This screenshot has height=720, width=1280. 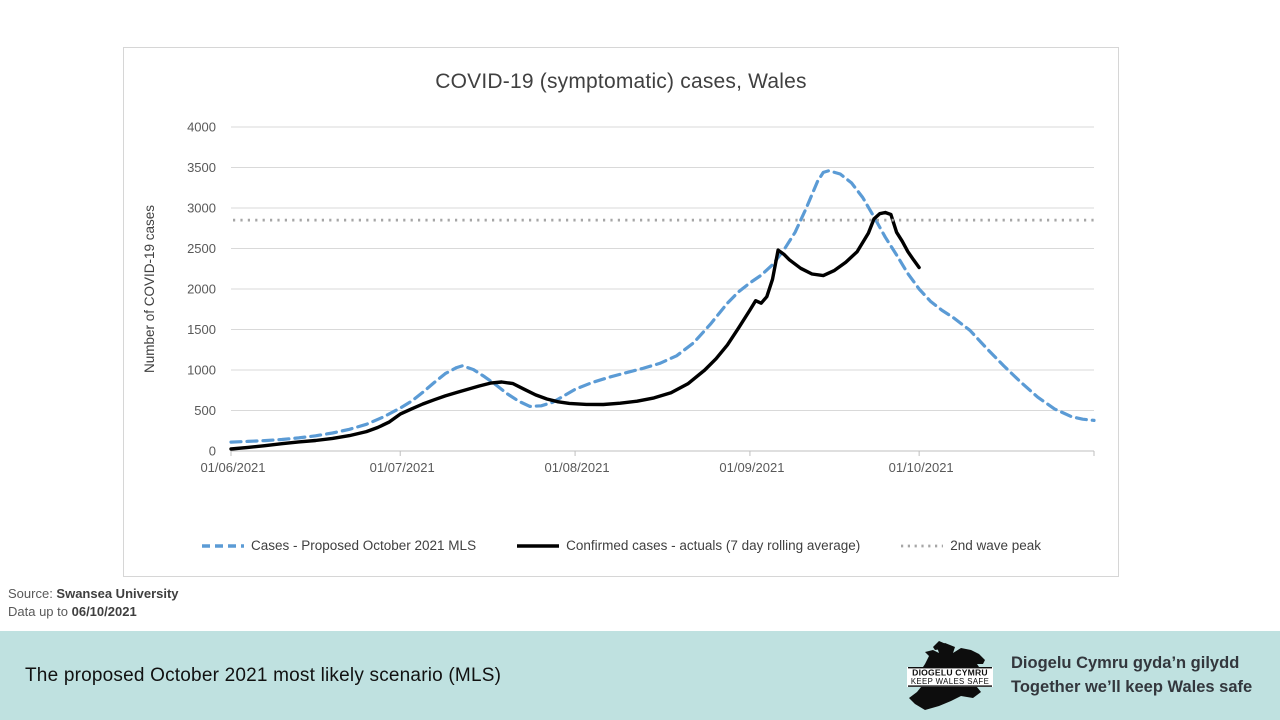 What do you see at coordinates (538, 545) in the screenshot?
I see `legend-swatch-solid-icon` at bounding box center [538, 545].